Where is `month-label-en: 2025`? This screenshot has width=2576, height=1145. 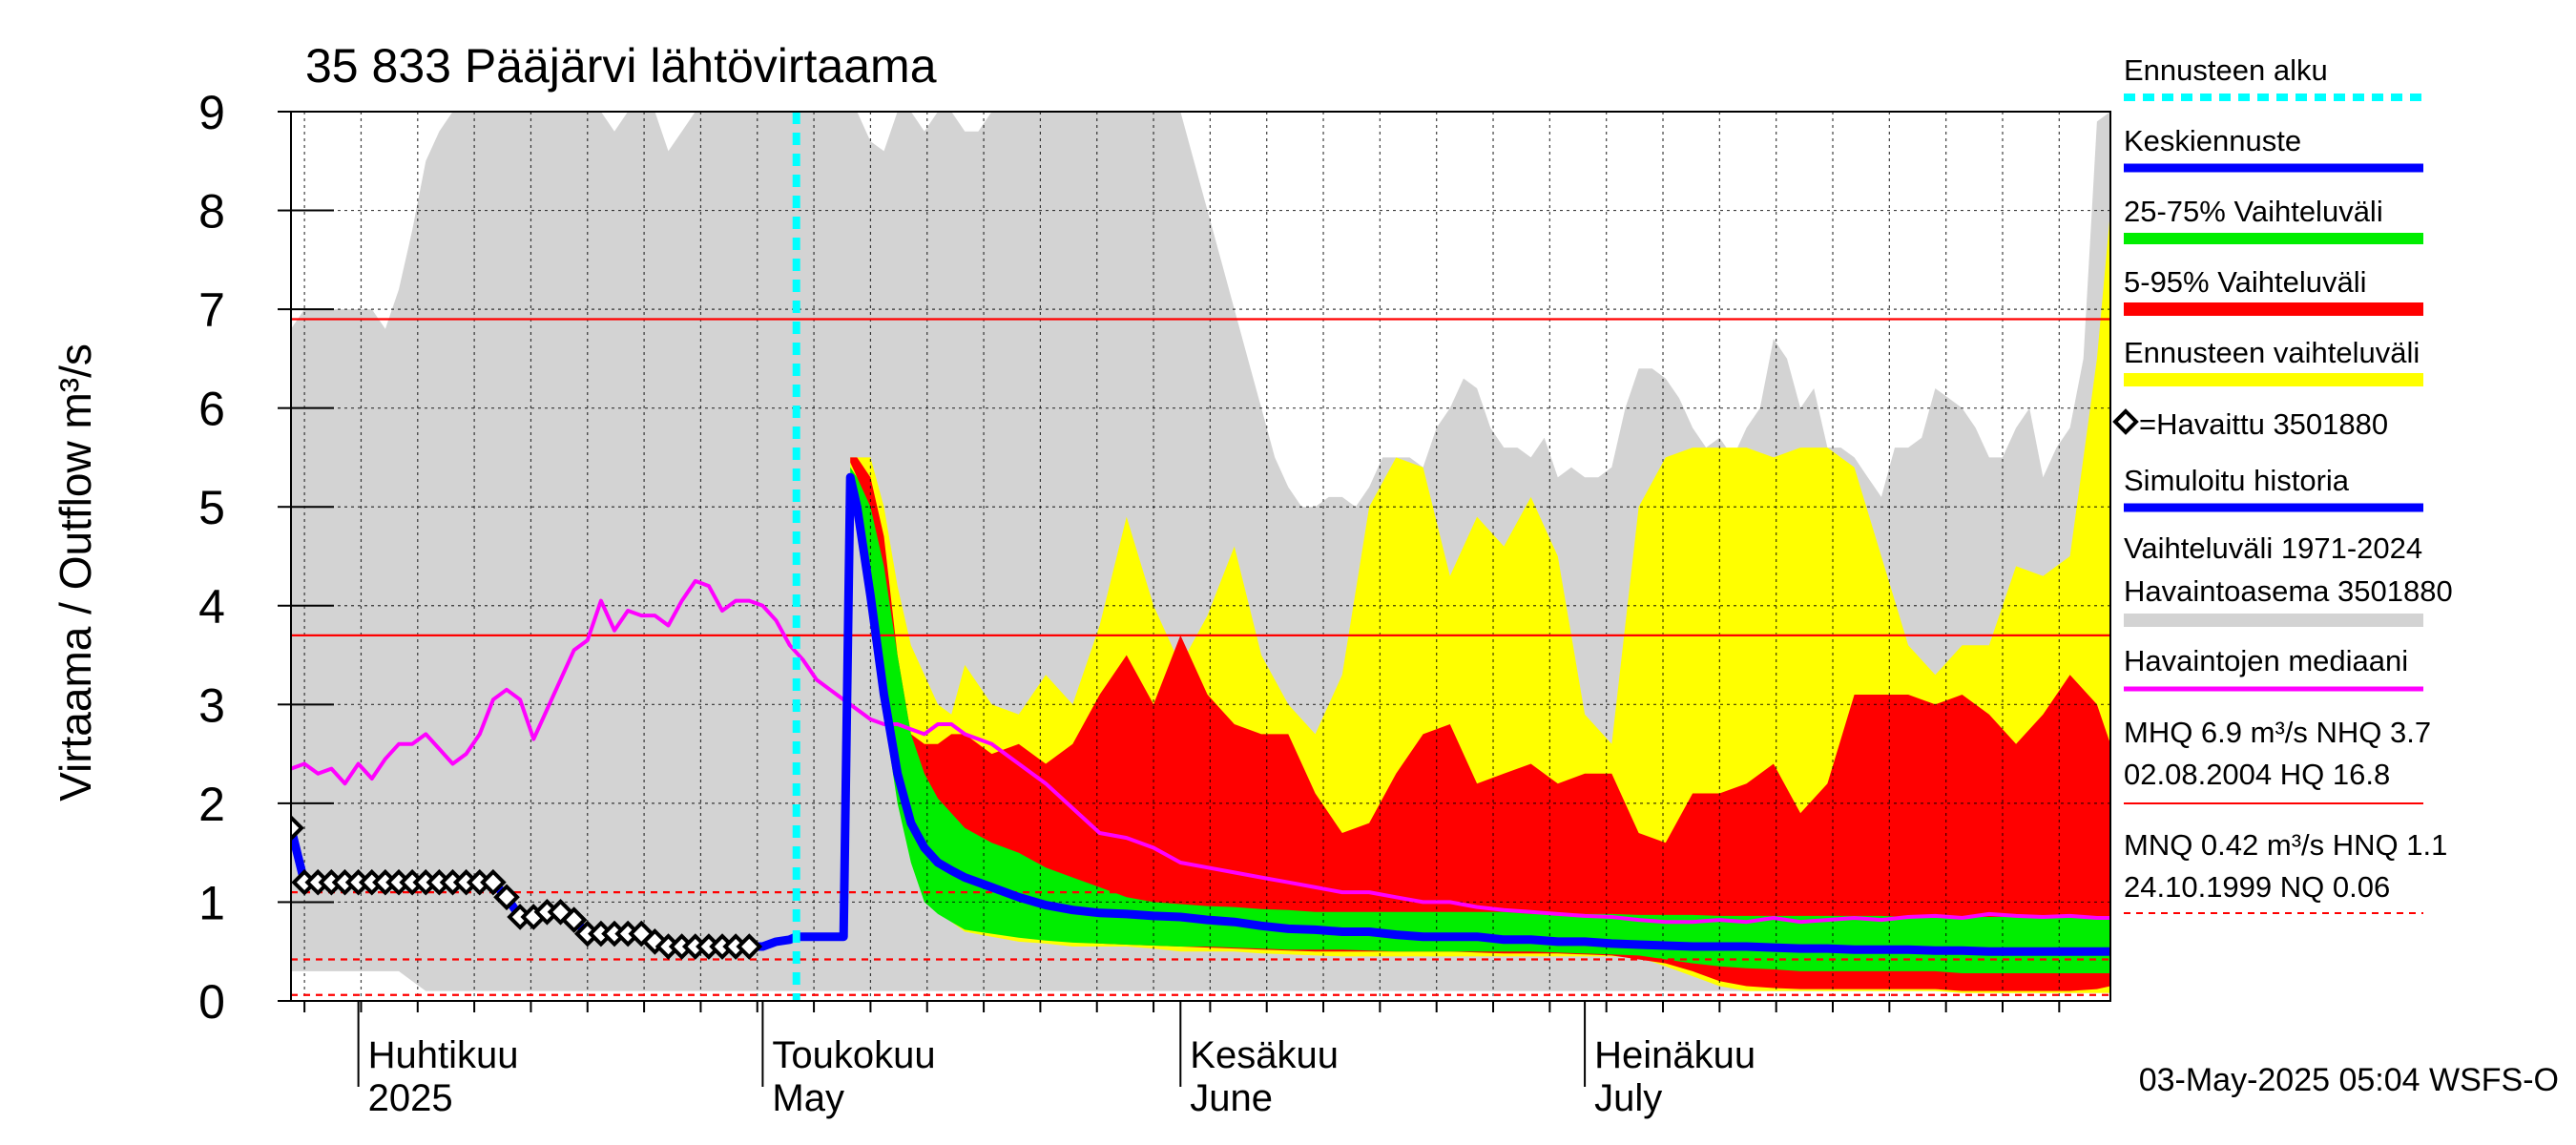 month-label-en: 2025 is located at coordinates (410, 1098).